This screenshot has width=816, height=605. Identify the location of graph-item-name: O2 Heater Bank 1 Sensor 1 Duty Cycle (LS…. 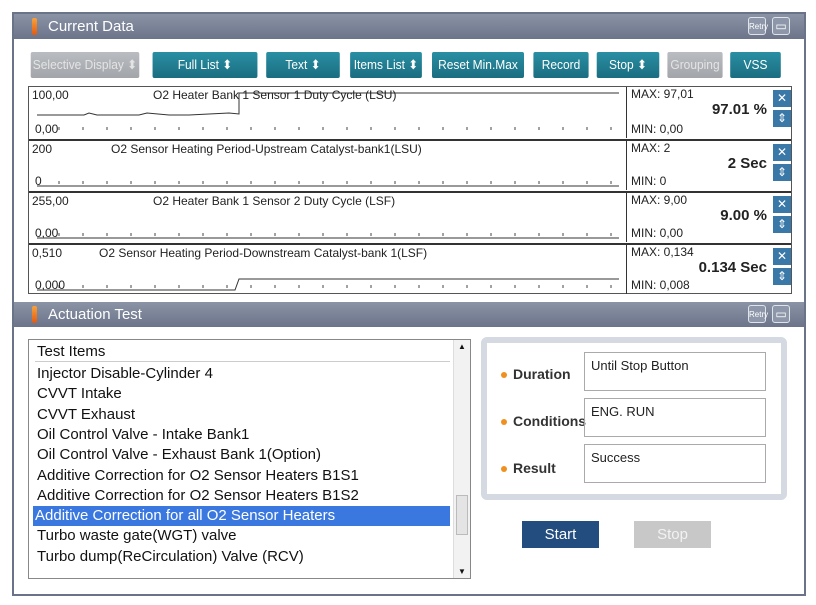
(275, 95).